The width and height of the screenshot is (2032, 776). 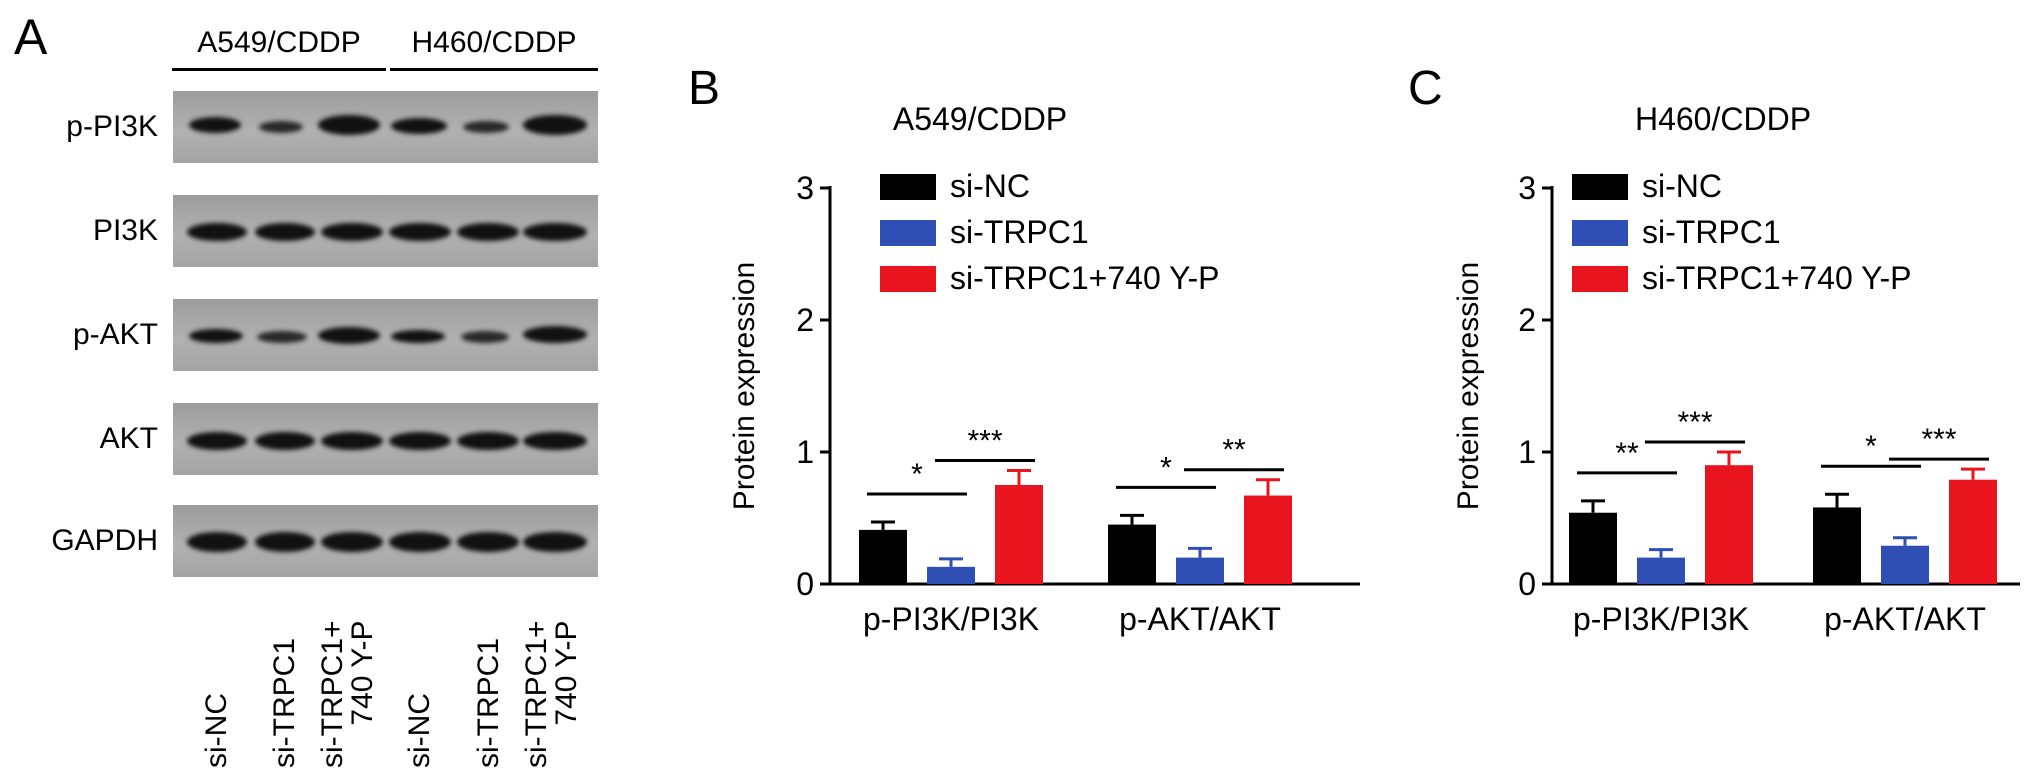 What do you see at coordinates (1723, 119) in the screenshot?
I see `chart-title: H460/CDDP` at bounding box center [1723, 119].